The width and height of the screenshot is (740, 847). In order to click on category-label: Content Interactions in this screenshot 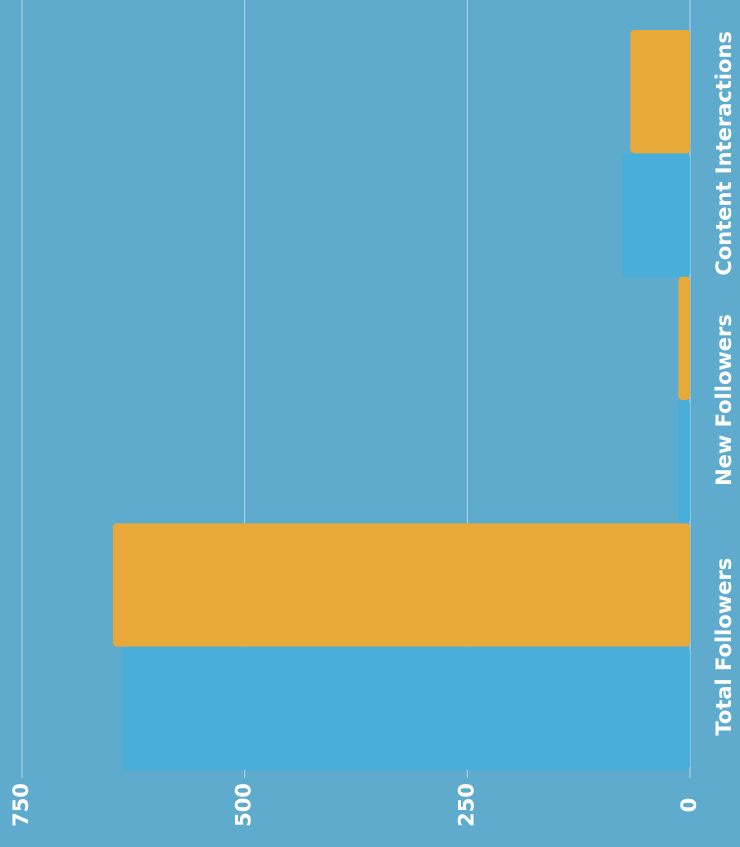, I will do `click(724, 153)`.